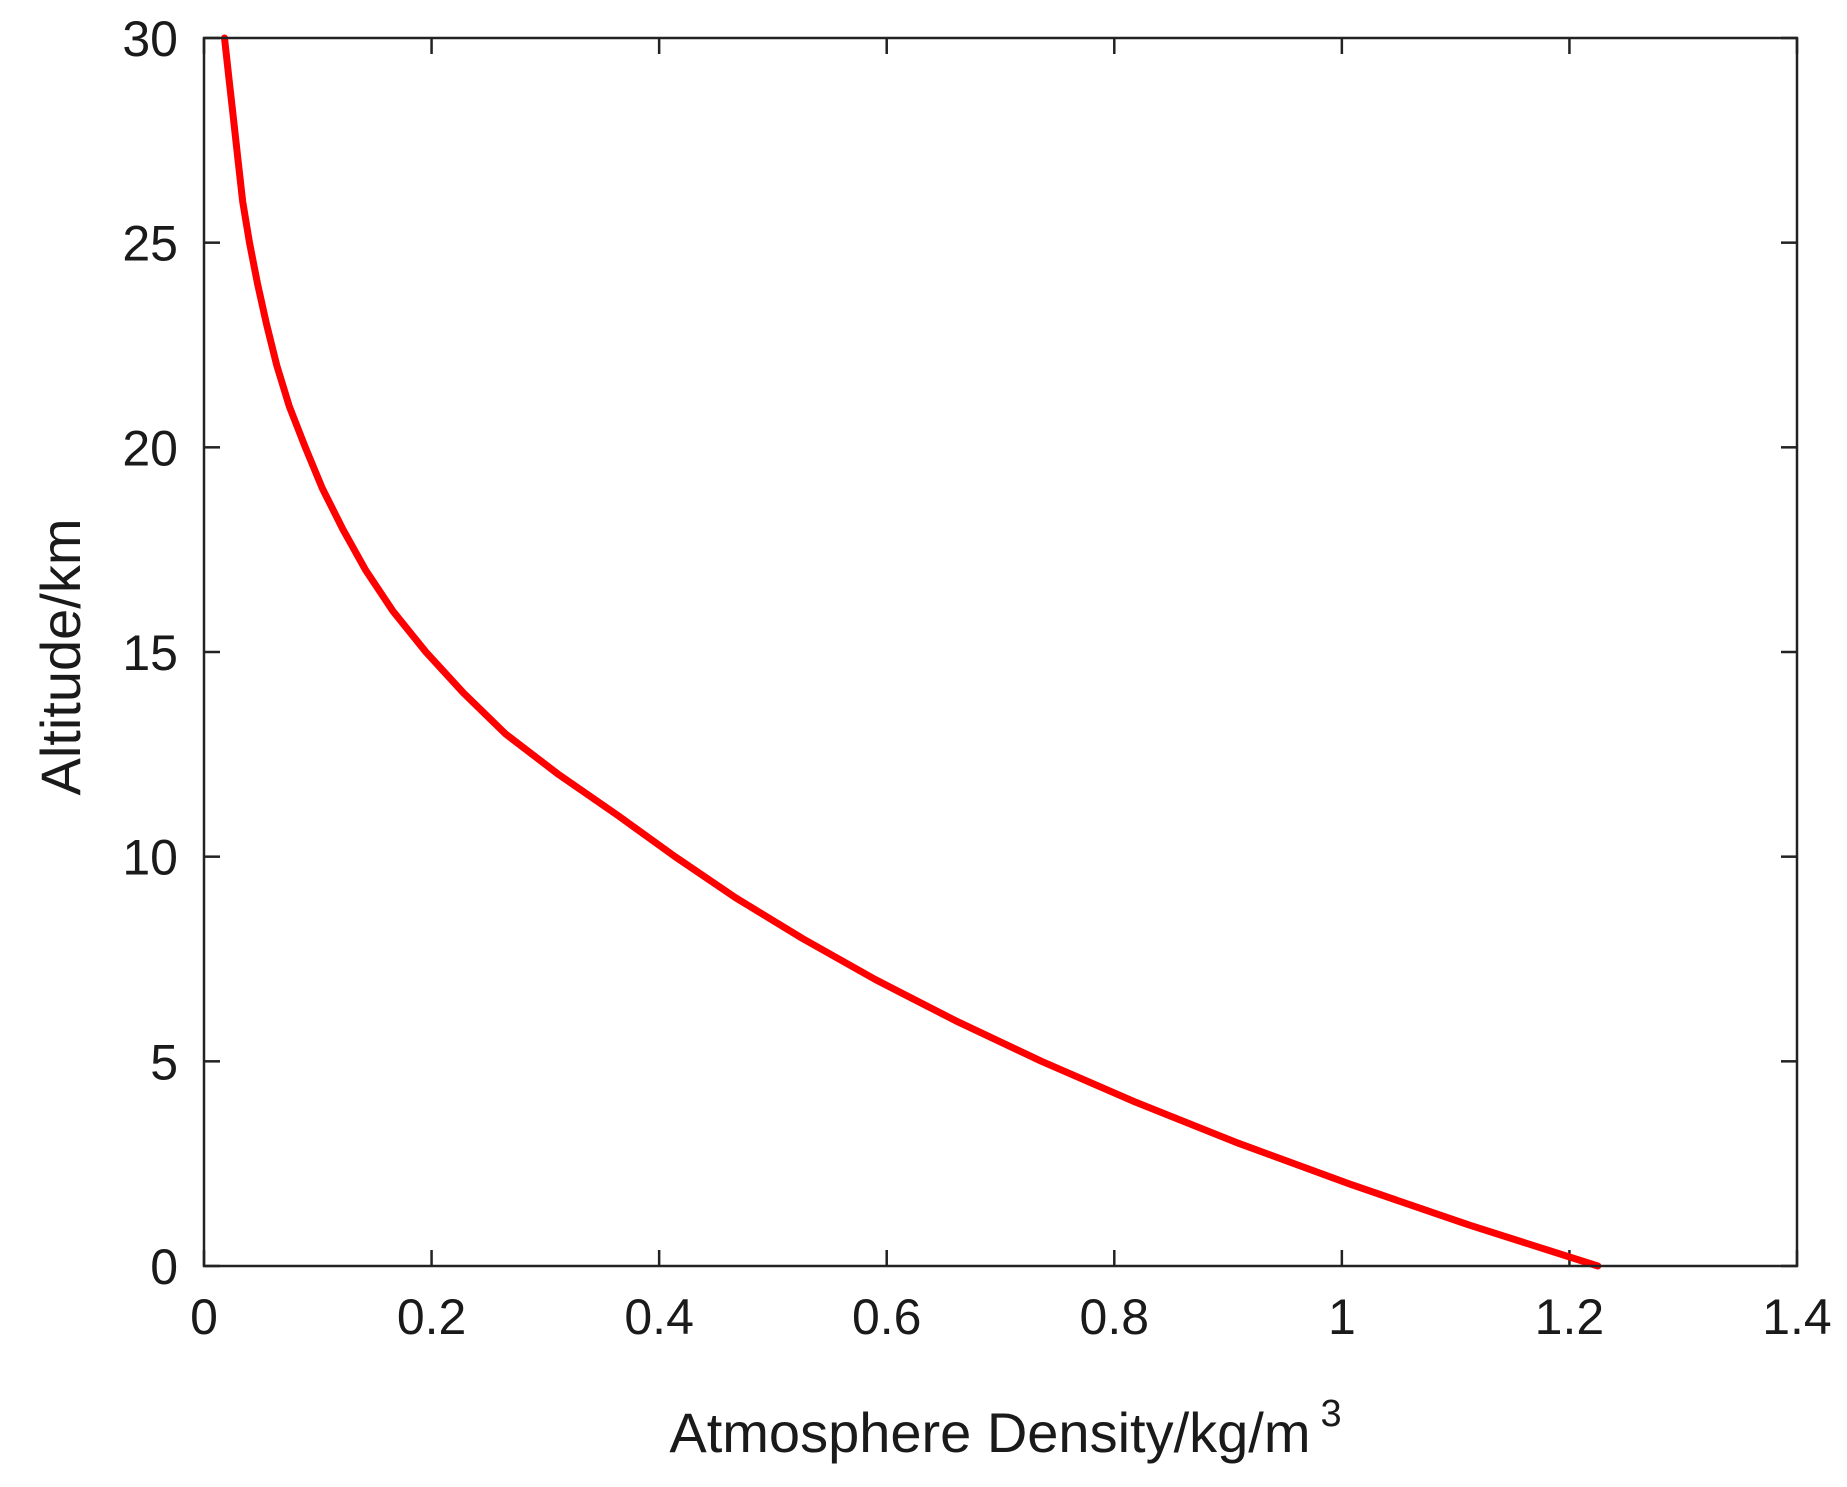  I want to click on y-axis-label: Altitude/km, so click(60, 657).